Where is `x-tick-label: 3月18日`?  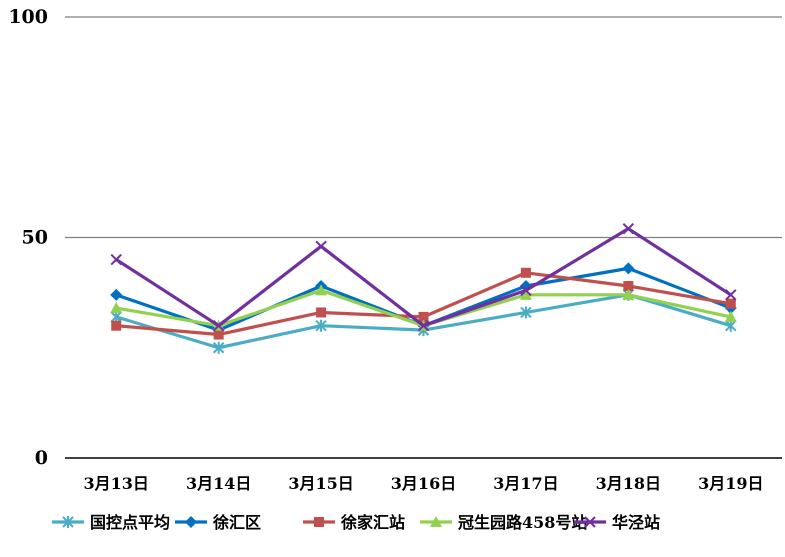
x-tick-label: 3月18日 is located at coordinates (628, 483).